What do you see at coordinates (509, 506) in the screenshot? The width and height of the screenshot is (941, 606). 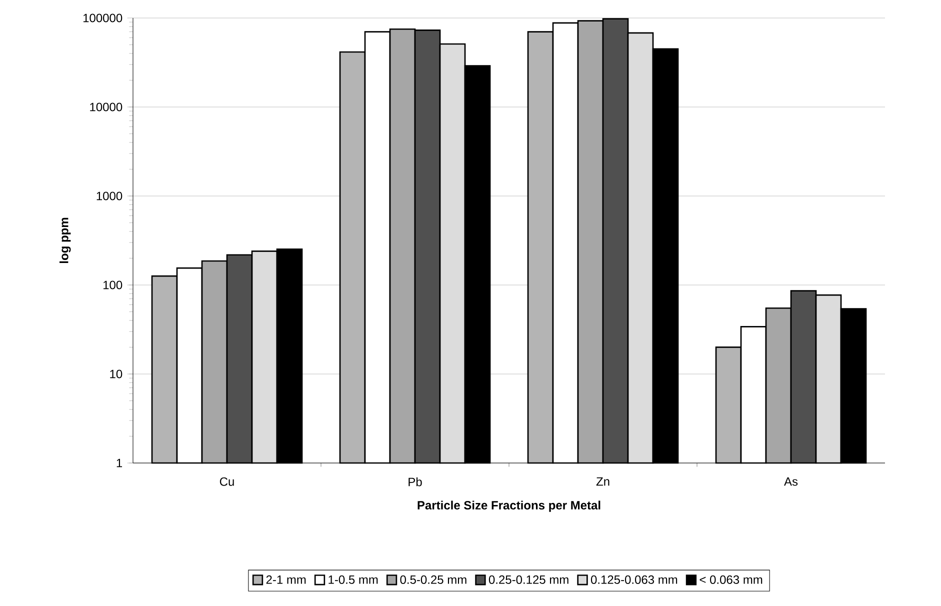 I see `x-axis-title: Particle Size Fractions per Metal` at bounding box center [509, 506].